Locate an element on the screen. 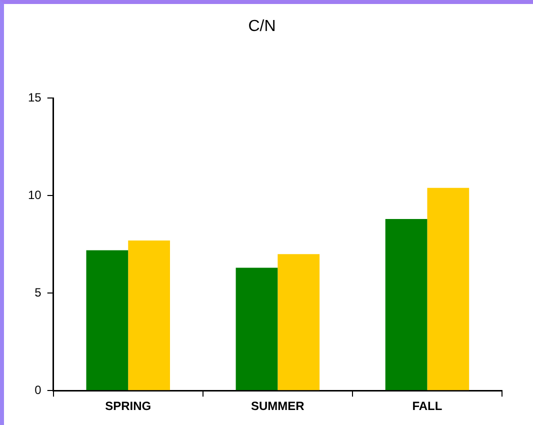 This screenshot has height=425, width=533. x-tick-label: SPRING is located at coordinates (128, 406).